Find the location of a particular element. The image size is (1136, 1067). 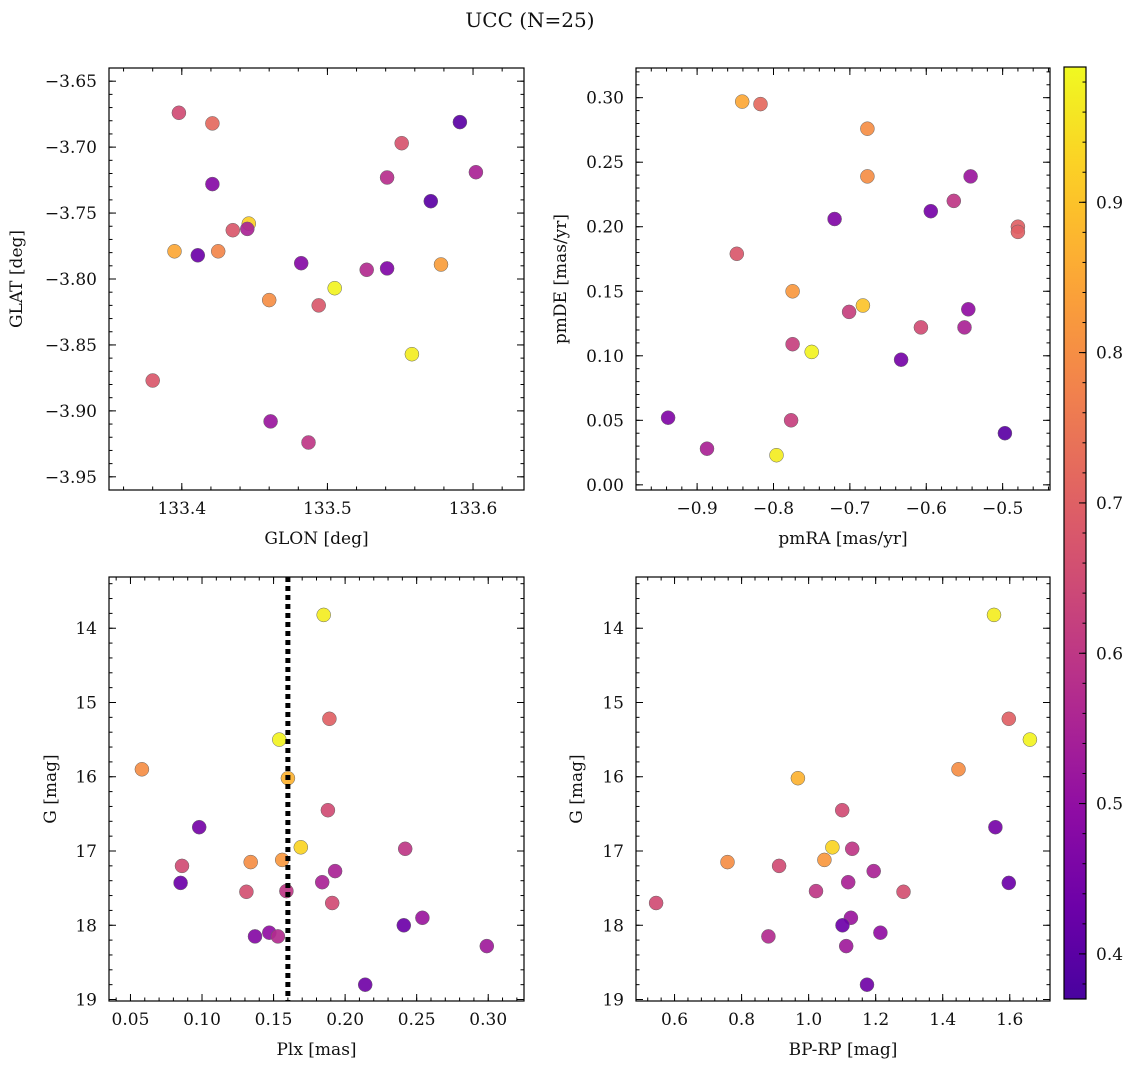

suptitle: UCC (N=25) is located at coordinates (529, 20).